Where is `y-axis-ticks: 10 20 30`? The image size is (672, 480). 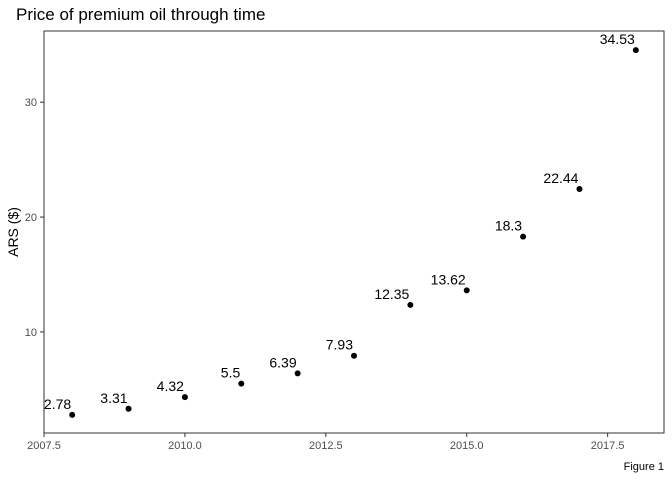 y-axis-ticks: 10 20 30 is located at coordinates (34, 218).